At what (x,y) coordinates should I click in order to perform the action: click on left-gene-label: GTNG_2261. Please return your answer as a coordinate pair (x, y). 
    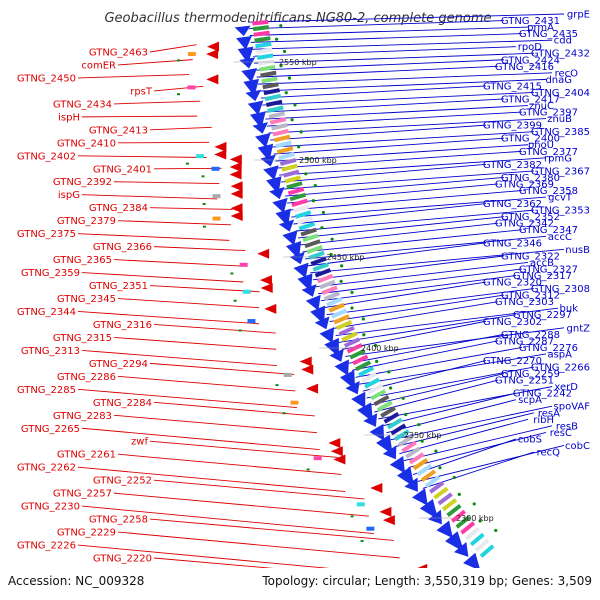
    Looking at the image, I should click on (86, 455).